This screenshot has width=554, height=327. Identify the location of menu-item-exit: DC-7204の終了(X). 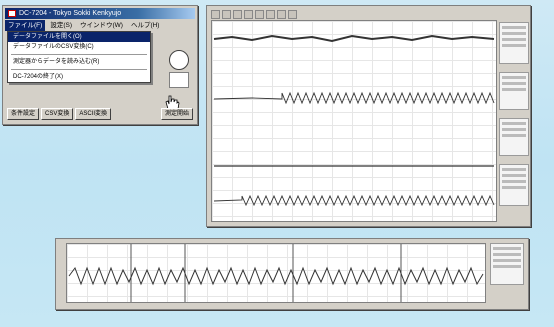
(38, 77).